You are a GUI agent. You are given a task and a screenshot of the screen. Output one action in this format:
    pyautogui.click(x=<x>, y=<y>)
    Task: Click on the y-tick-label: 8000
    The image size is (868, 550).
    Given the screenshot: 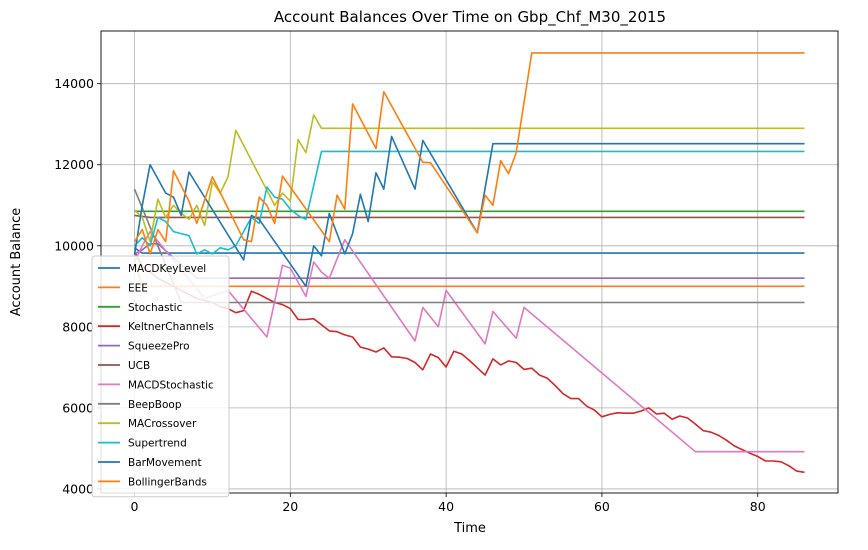 What is the action you would take?
    pyautogui.click(x=78, y=326)
    